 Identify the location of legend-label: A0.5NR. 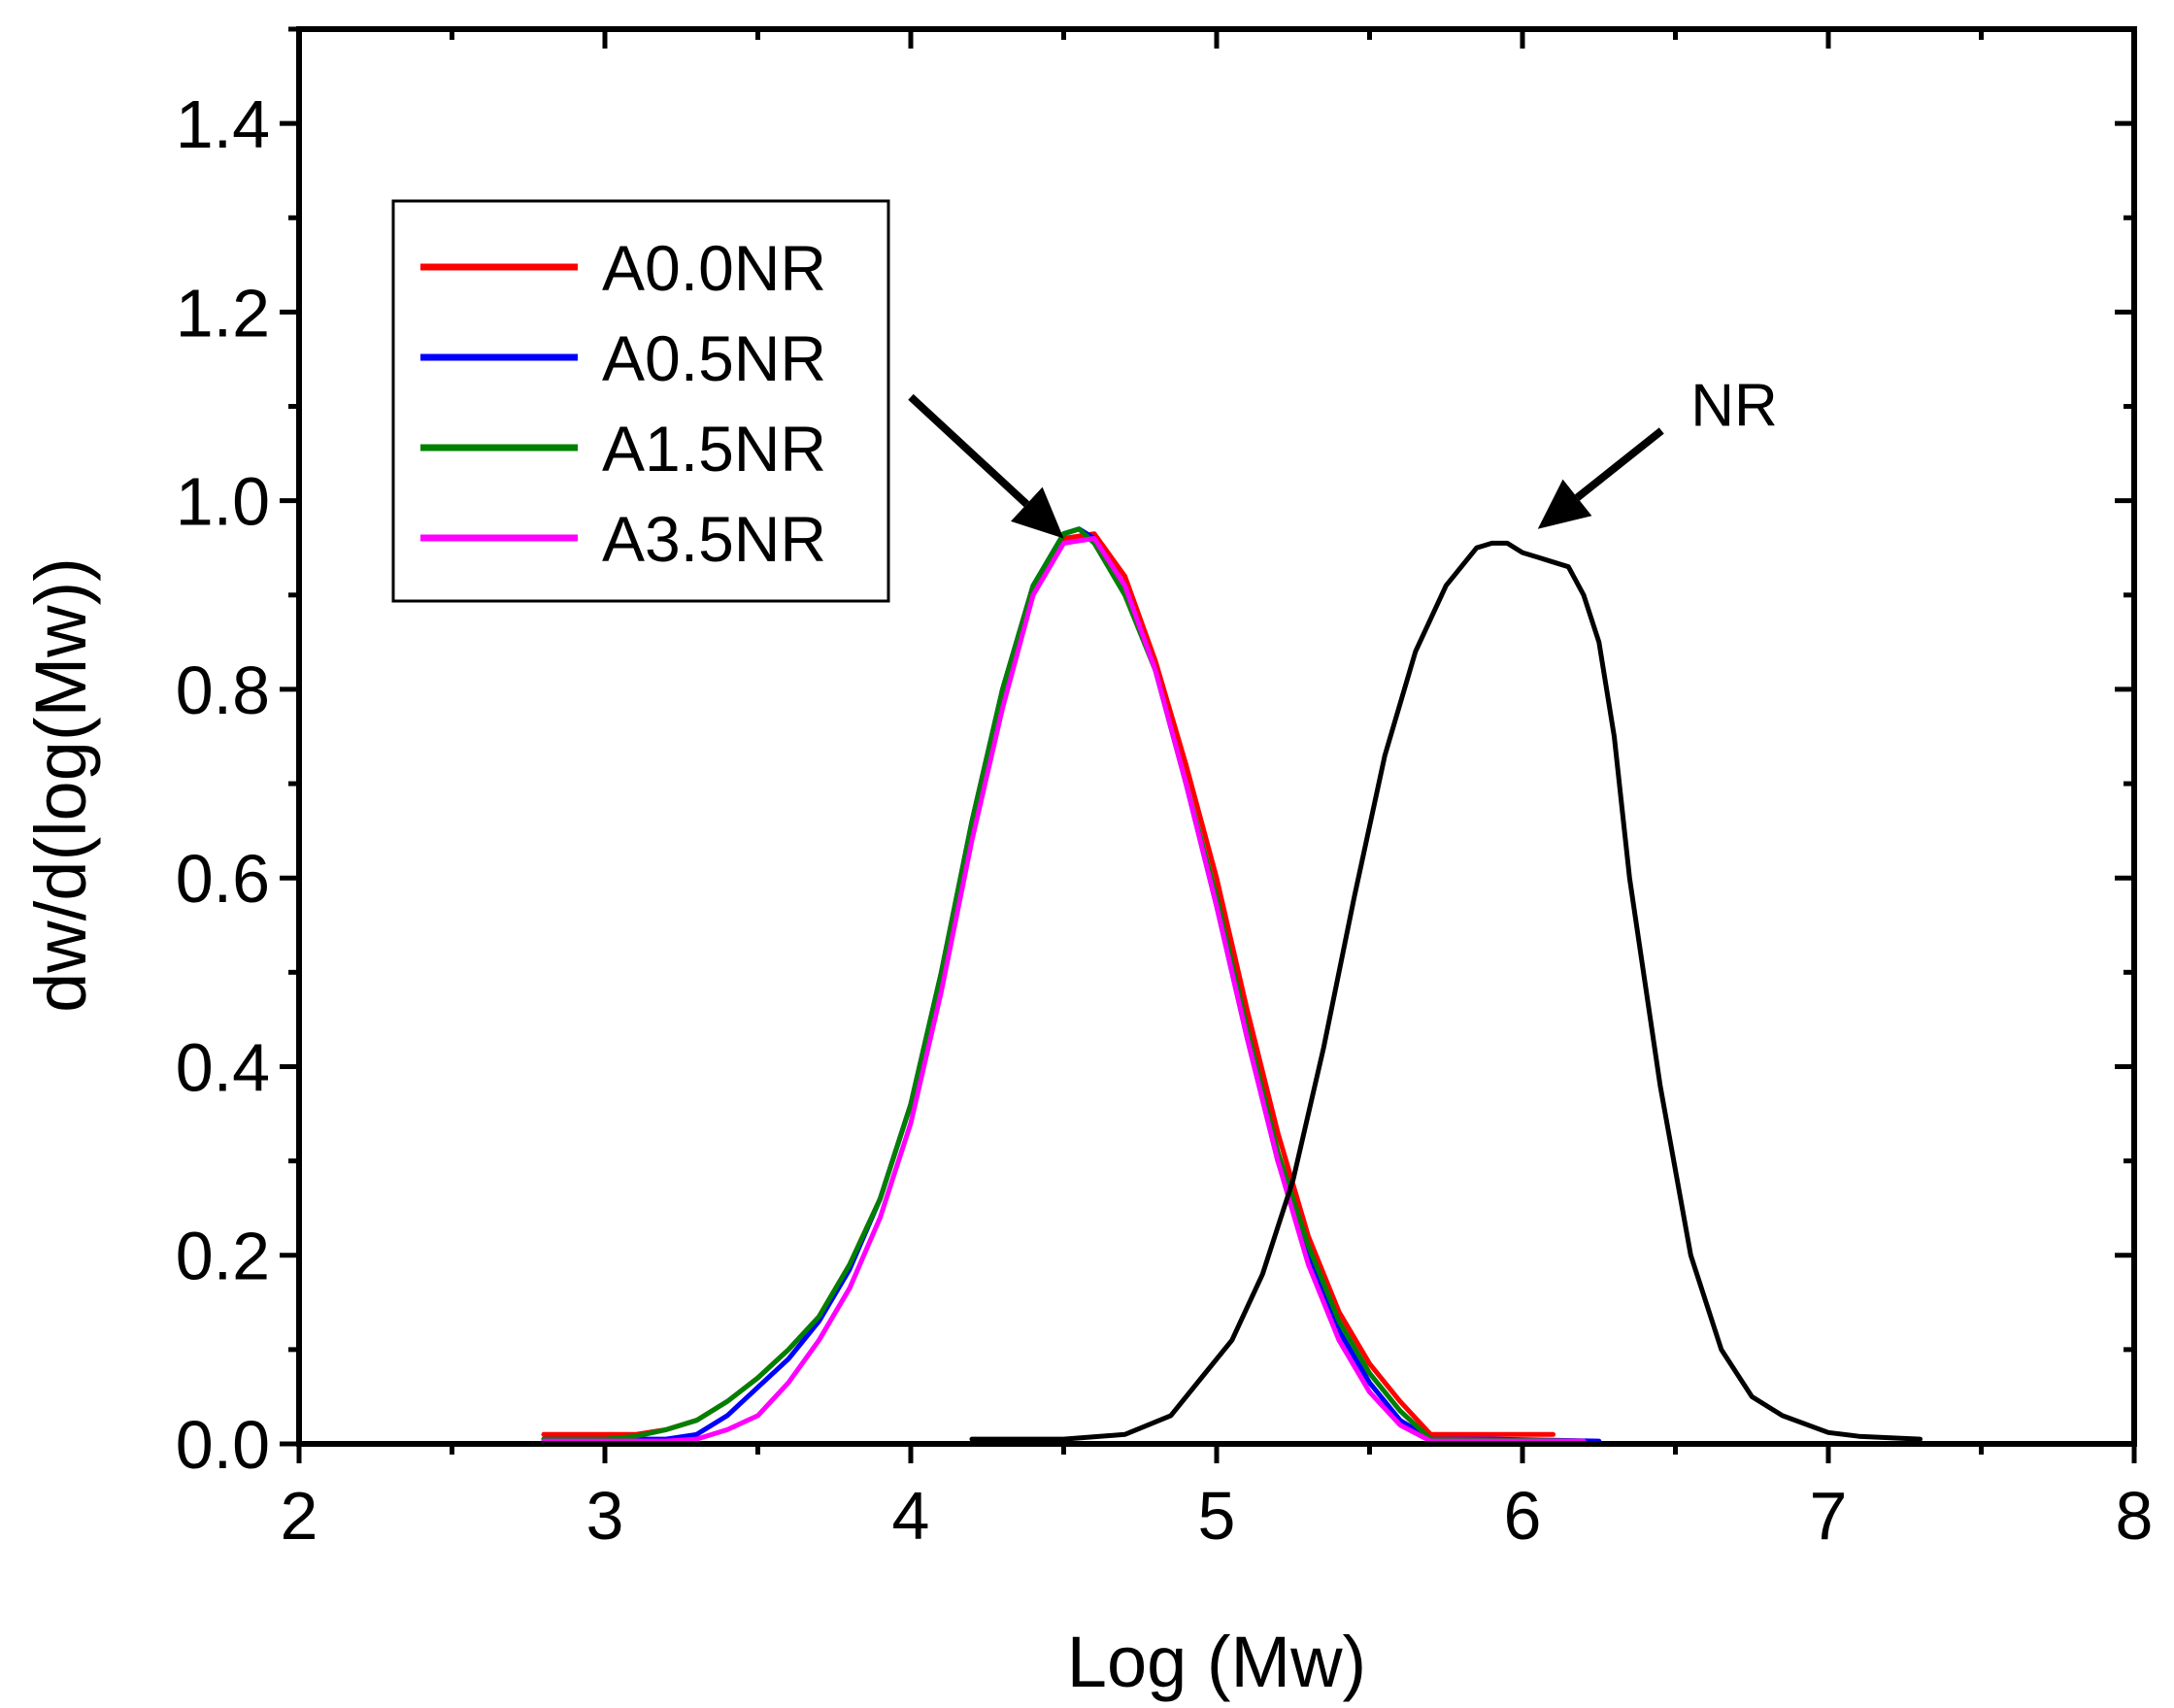
(714, 358).